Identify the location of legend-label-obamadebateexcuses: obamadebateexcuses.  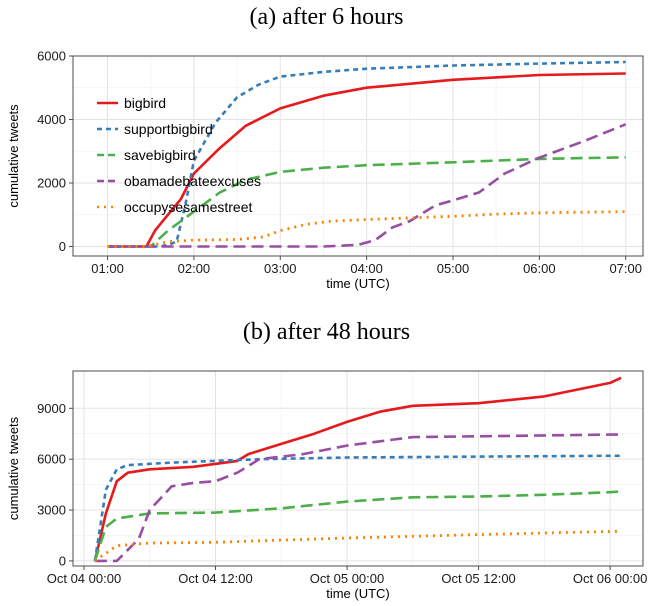
(192, 181).